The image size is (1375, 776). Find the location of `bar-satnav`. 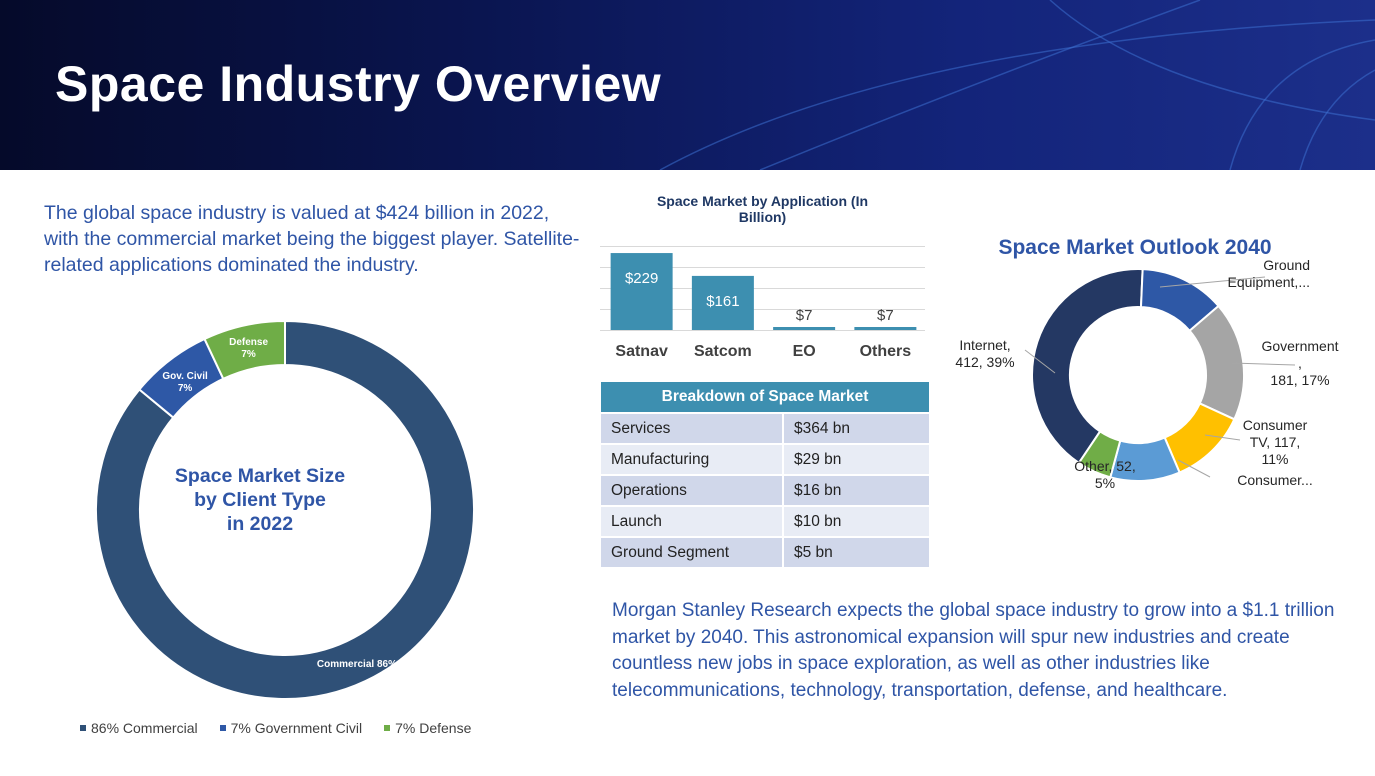

bar-satnav is located at coordinates (641, 291).